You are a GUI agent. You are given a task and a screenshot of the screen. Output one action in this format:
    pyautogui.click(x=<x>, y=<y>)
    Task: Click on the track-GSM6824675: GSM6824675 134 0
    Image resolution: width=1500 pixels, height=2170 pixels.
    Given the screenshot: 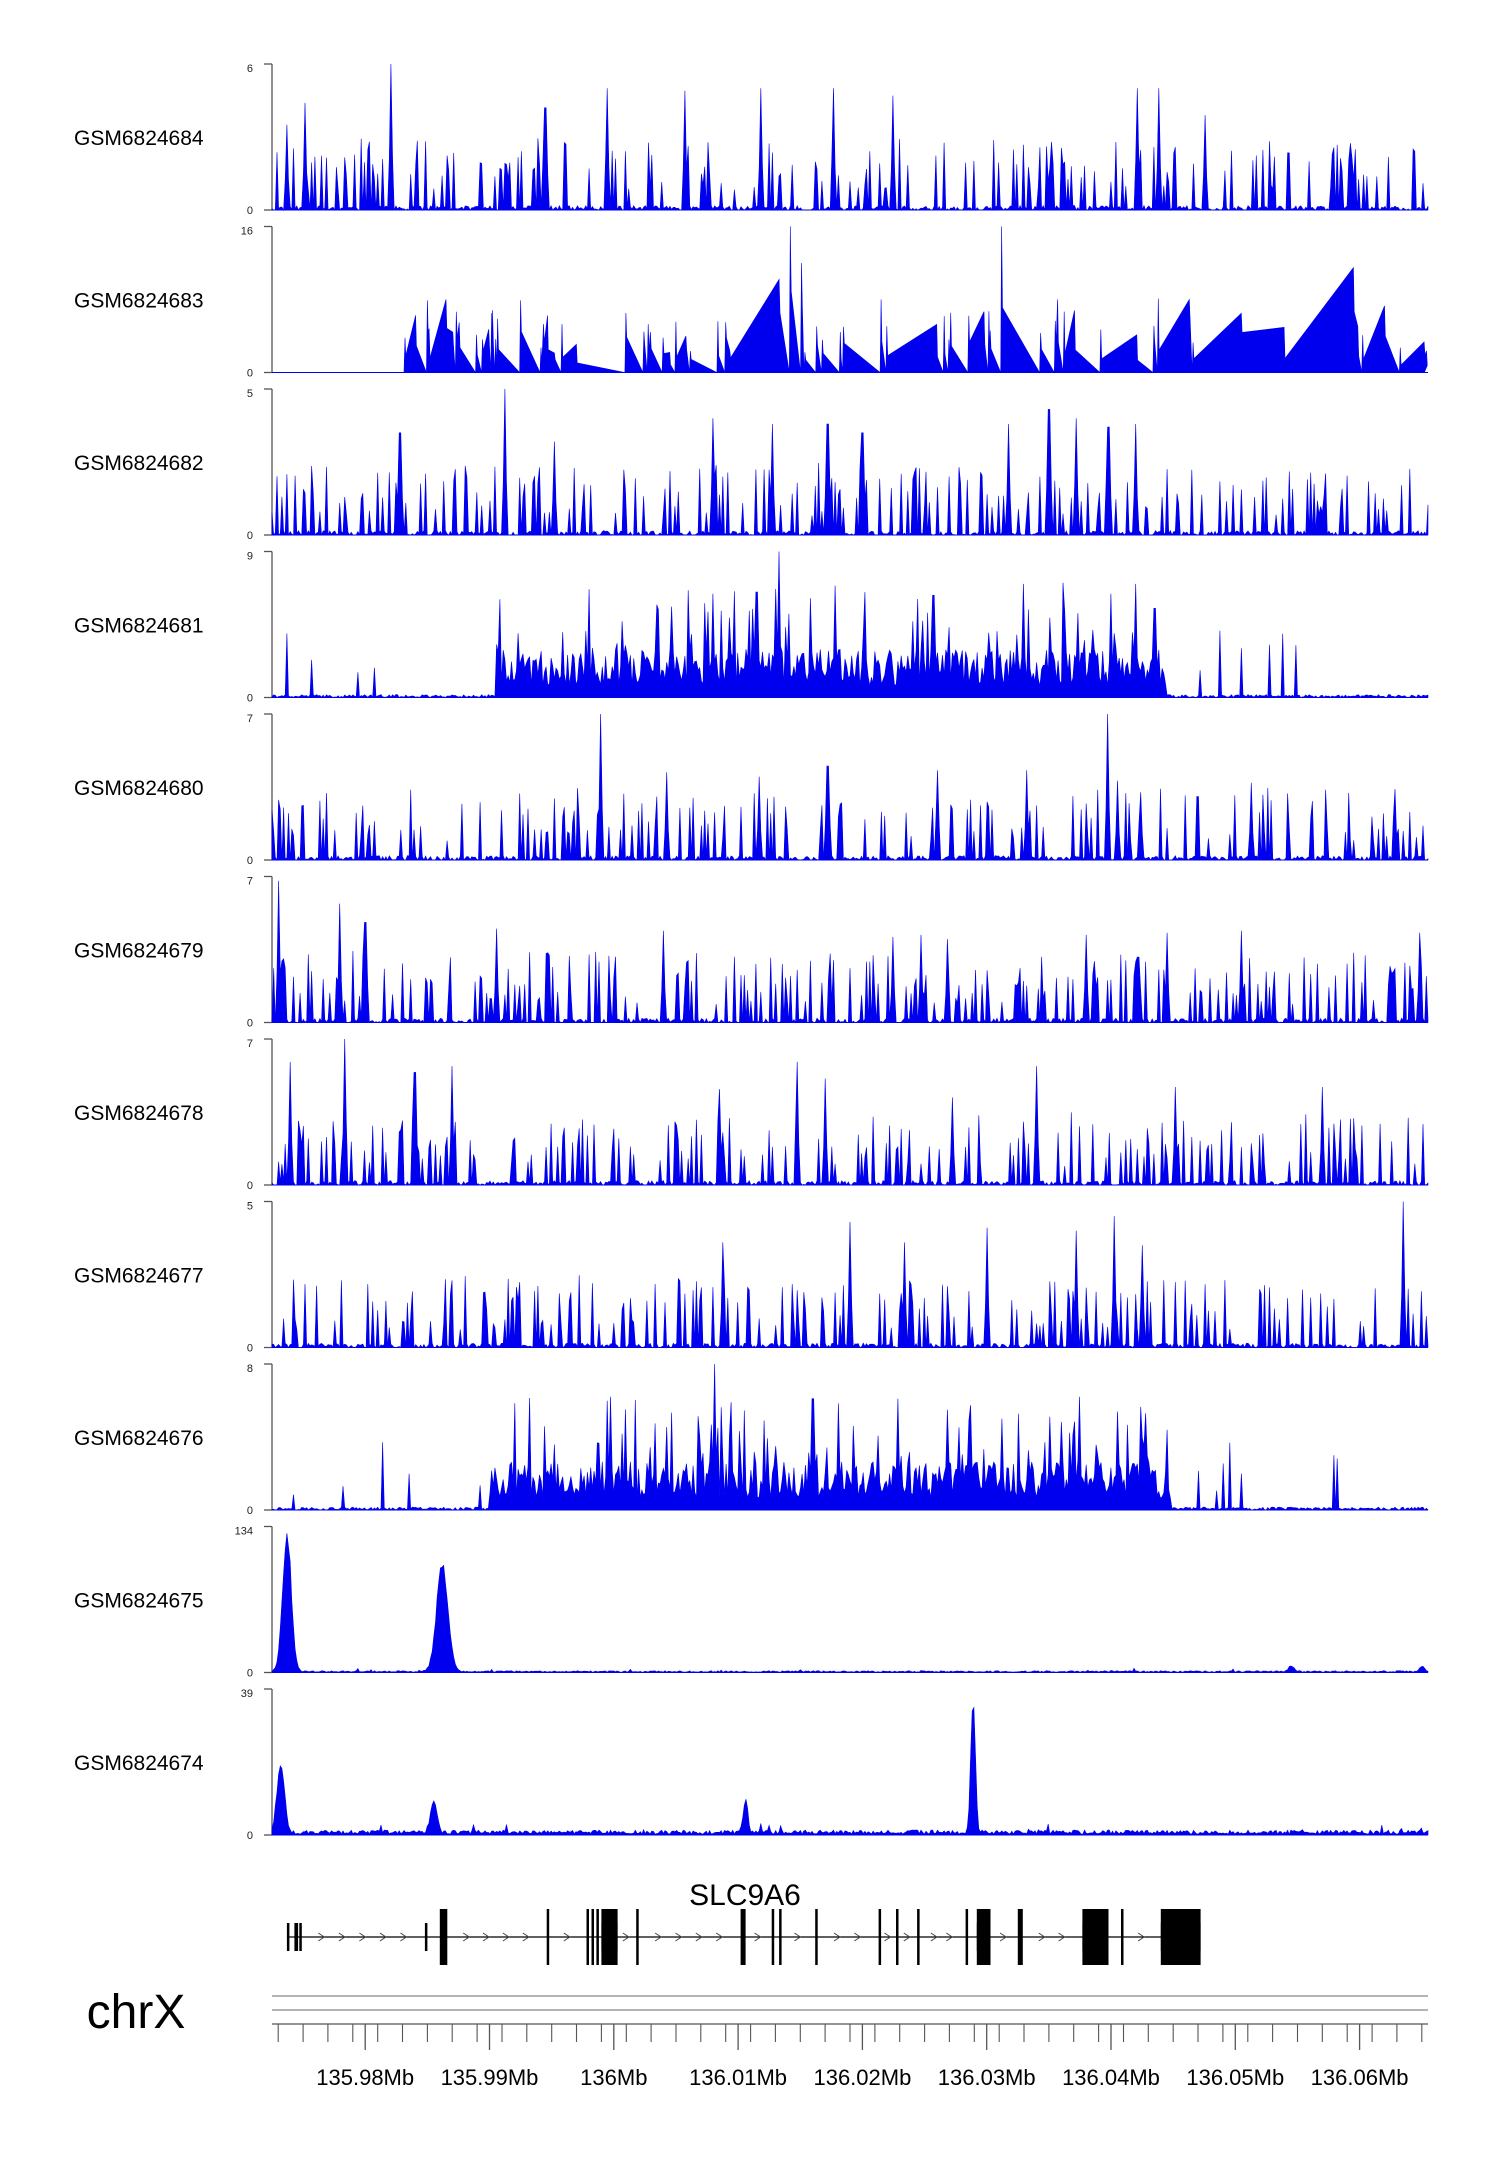 What is the action you would take?
    pyautogui.click(x=751, y=1603)
    